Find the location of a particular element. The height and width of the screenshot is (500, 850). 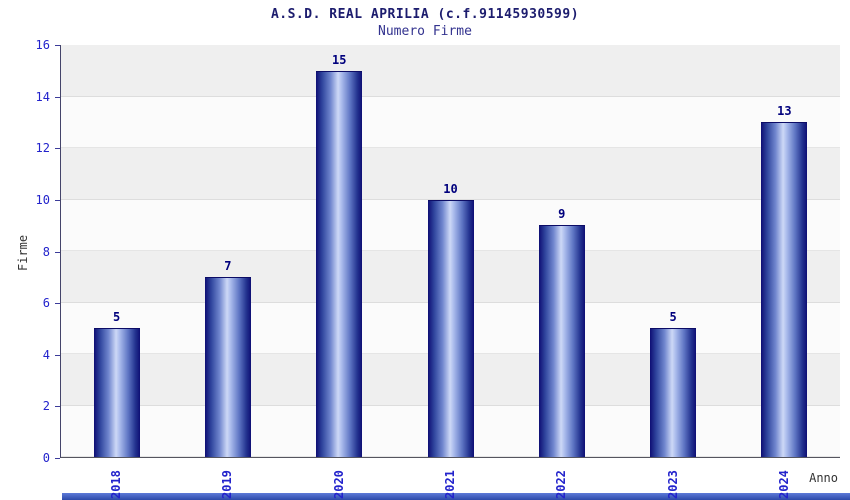

bar-2021: 10 is located at coordinates (450, 319).